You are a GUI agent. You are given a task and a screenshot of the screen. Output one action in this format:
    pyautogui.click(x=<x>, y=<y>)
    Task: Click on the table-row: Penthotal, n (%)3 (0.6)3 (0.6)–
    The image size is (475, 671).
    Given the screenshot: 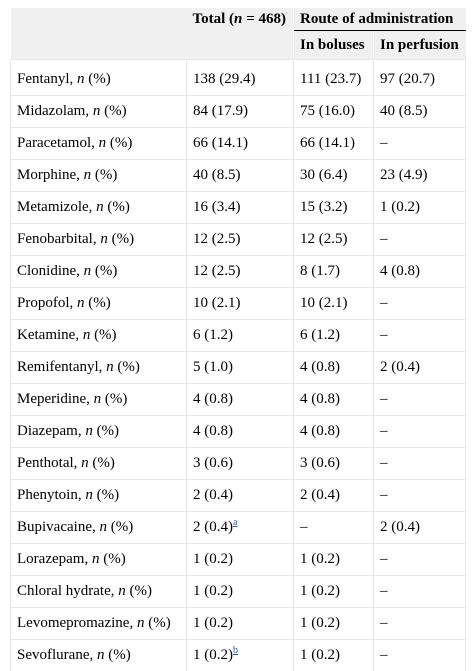 What is the action you would take?
    pyautogui.click(x=238, y=464)
    